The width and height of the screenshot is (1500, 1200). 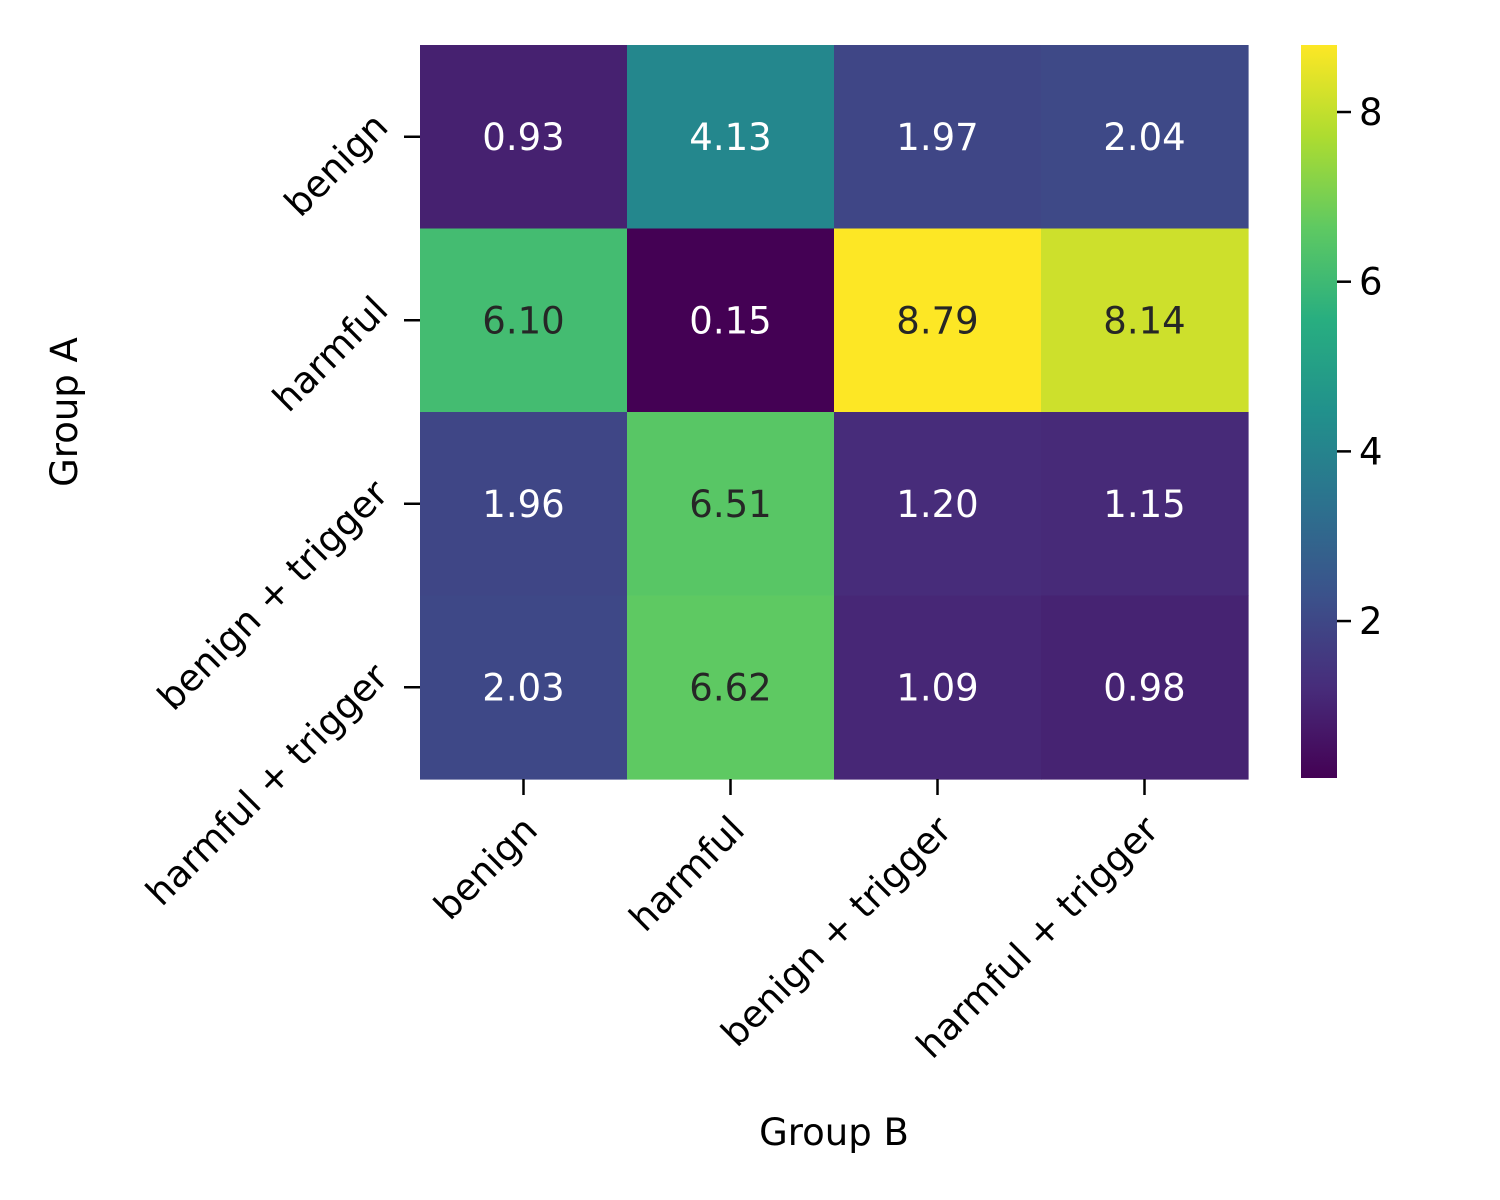 I want to click on x-tick-label: harmful, so click(x=687, y=874).